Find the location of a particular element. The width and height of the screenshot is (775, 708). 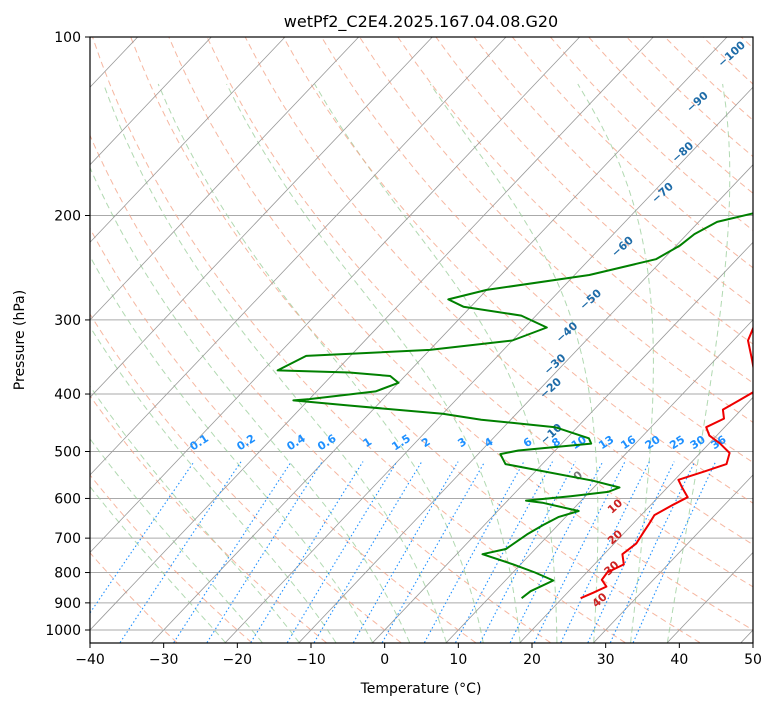

x-axis: −40 −30 −20 −10 0 10 20 30 40 50 is located at coordinates (418, 655).